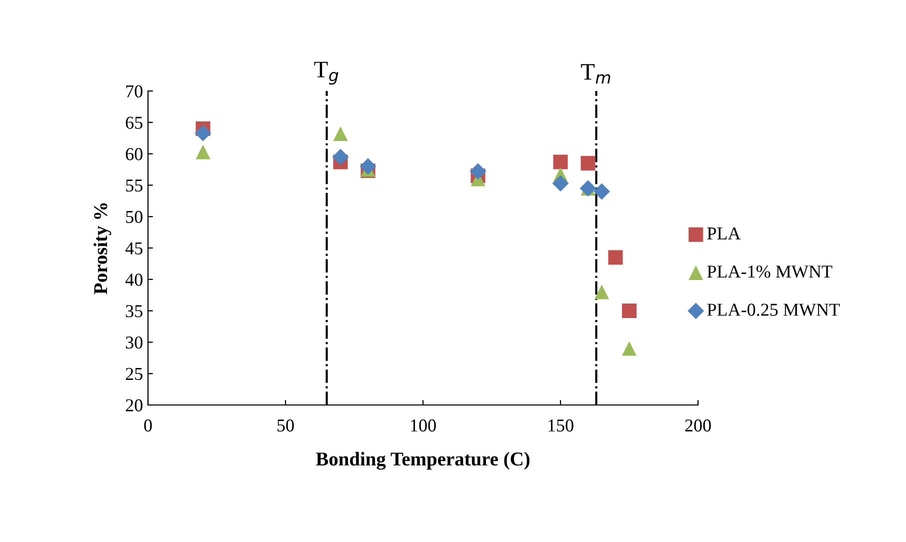  I want to click on x-tick-label: 100, so click(423, 425).